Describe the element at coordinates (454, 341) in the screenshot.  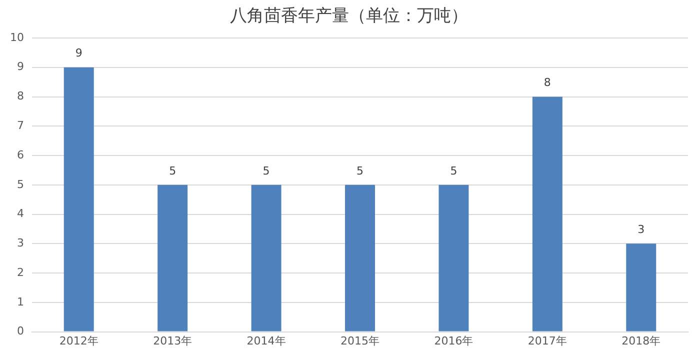
I see `x-tick-label: 2016年` at that location.